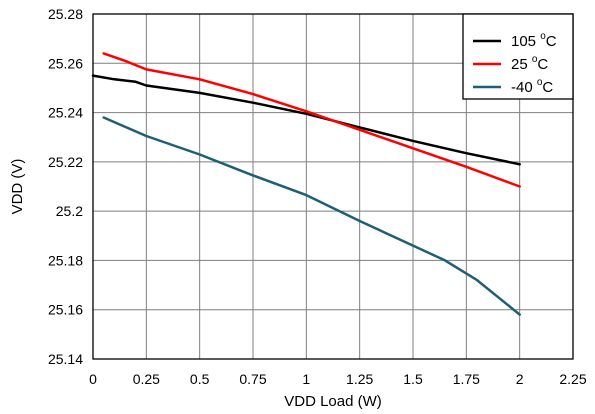 This screenshot has width=595, height=414. Describe the element at coordinates (252, 379) in the screenshot. I see `x-tick-label: 0.75` at that location.